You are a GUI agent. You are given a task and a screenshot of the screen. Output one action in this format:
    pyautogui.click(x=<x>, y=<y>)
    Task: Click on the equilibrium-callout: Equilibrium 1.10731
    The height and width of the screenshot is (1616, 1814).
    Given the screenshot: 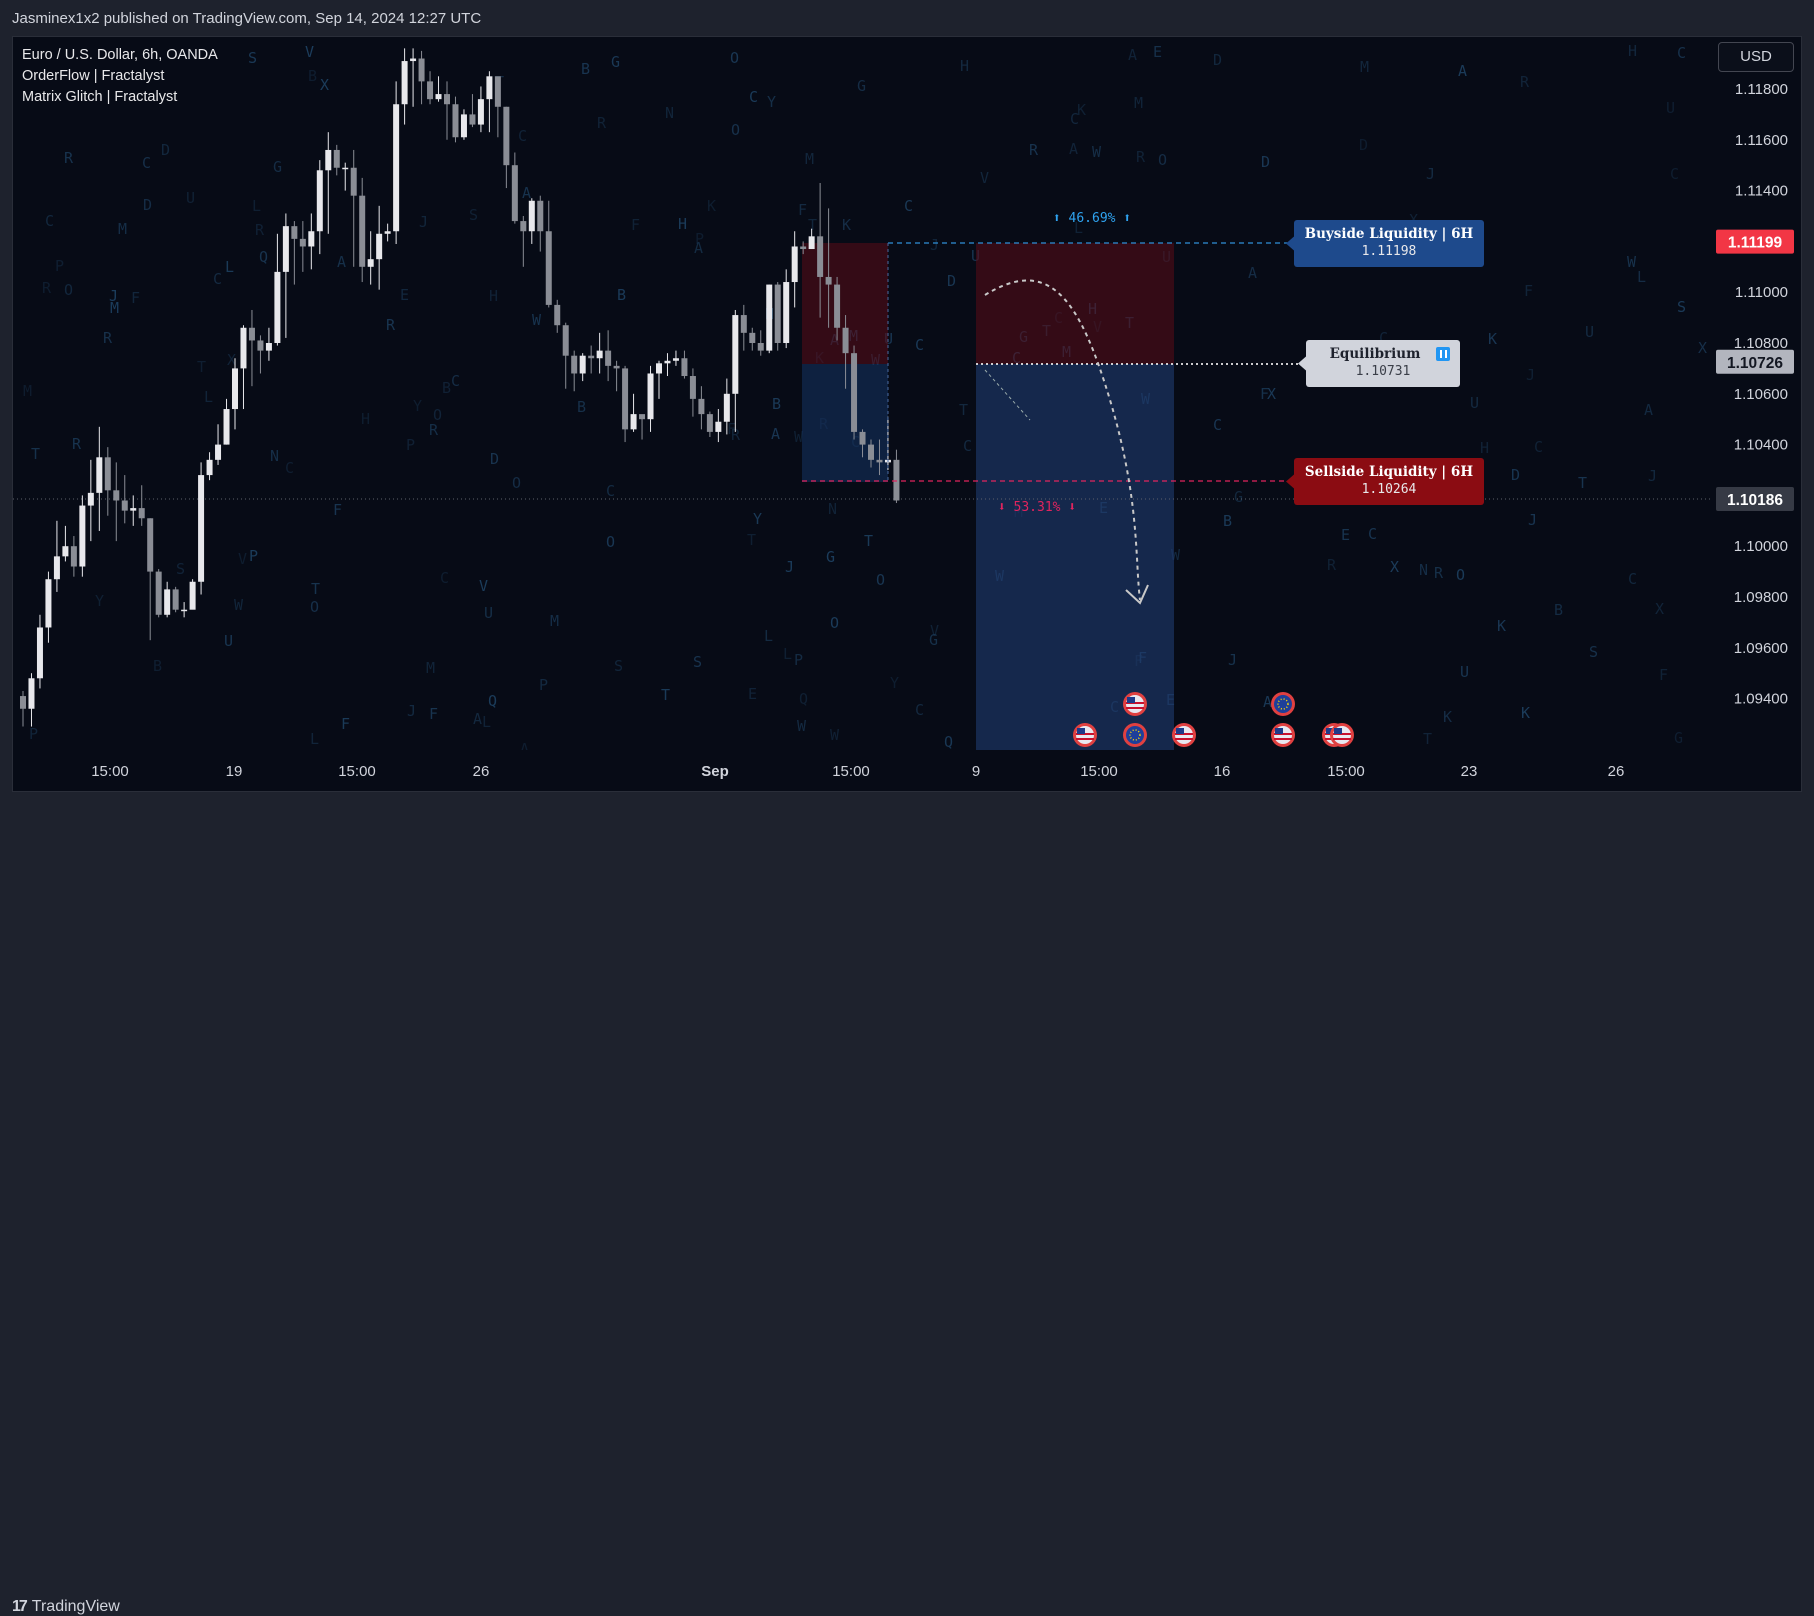 What is the action you would take?
    pyautogui.click(x=1379, y=363)
    